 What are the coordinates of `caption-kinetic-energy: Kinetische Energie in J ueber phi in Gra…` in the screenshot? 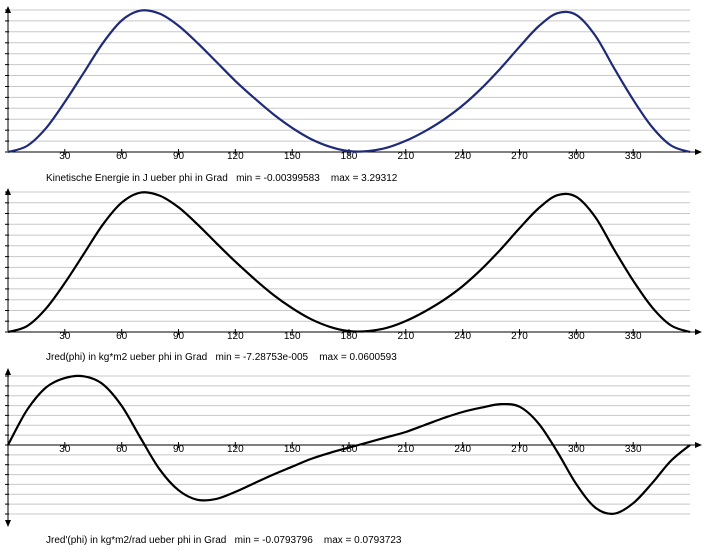 It's located at (222, 178).